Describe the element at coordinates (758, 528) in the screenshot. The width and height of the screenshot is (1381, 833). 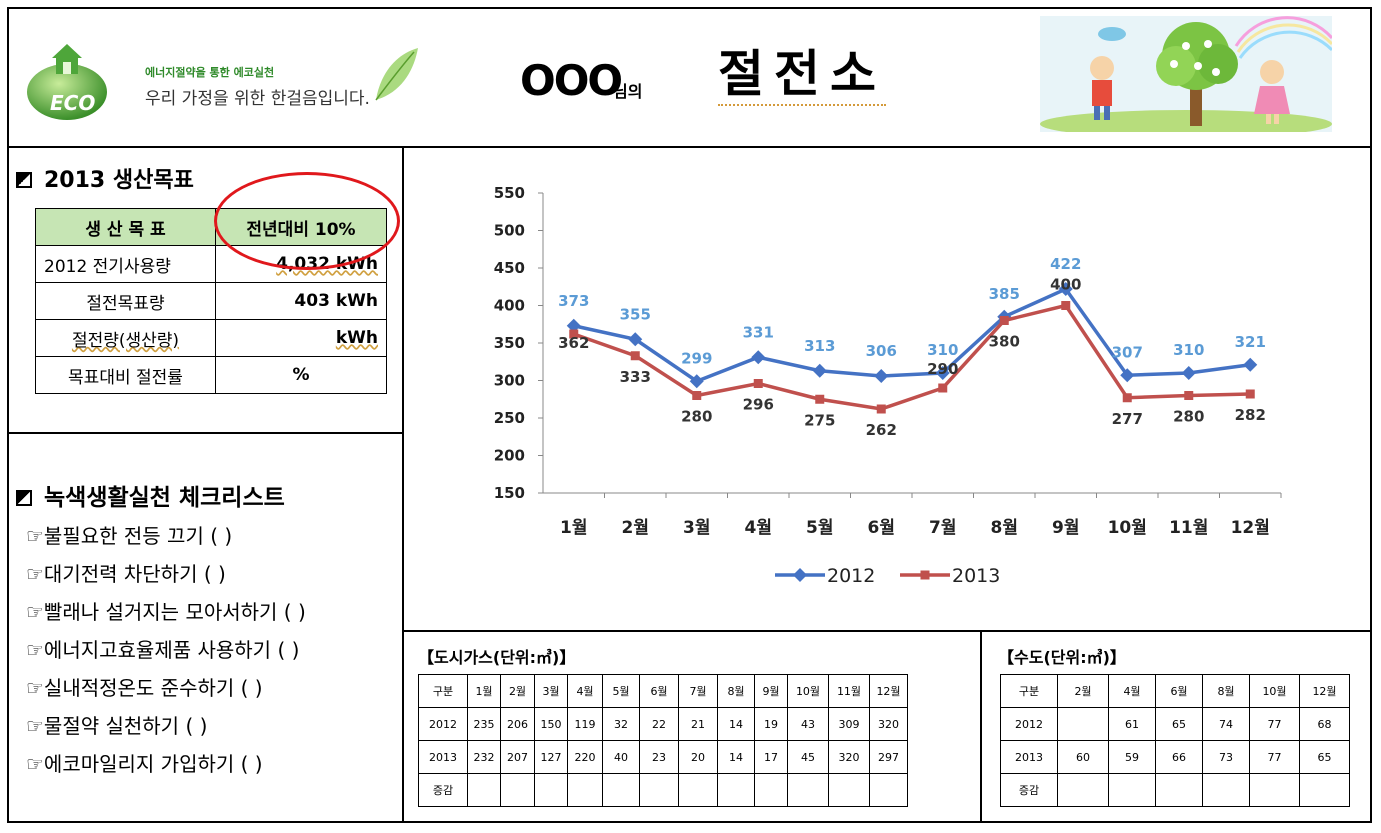
I see `x-tick-label: 4월` at that location.